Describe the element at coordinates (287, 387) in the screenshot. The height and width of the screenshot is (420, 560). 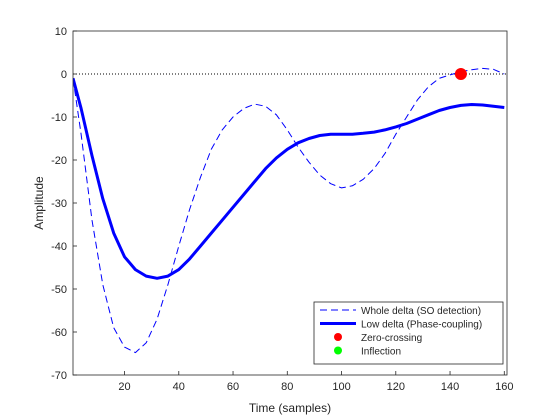
I see `x-tick-label: 80` at that location.